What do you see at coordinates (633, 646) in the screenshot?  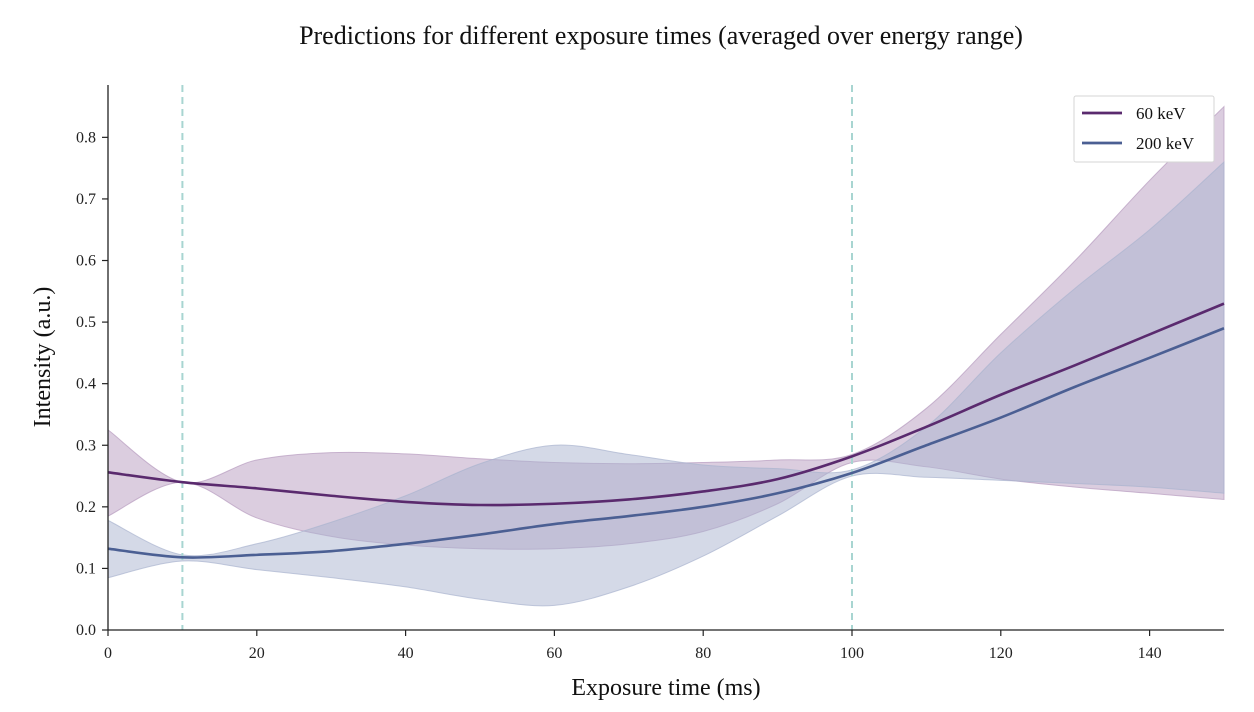 I see `x-ticks: 0 20 40 60 80 100 120 140` at bounding box center [633, 646].